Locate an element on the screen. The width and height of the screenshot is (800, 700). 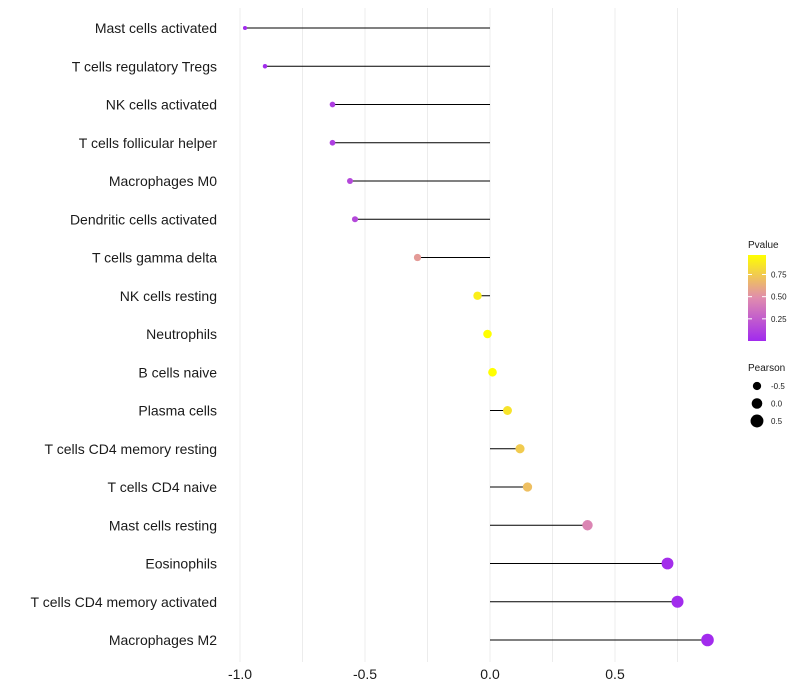
point-t-cells-cd4-memory-resting is located at coordinates (520, 449).